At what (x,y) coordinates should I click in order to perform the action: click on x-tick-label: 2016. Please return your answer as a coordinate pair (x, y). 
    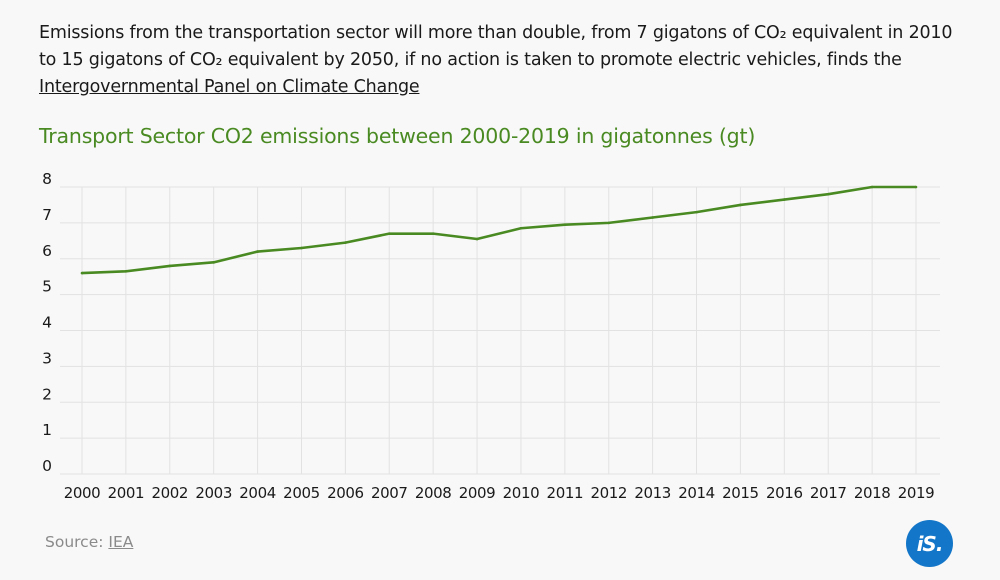
    Looking at the image, I should click on (784, 493).